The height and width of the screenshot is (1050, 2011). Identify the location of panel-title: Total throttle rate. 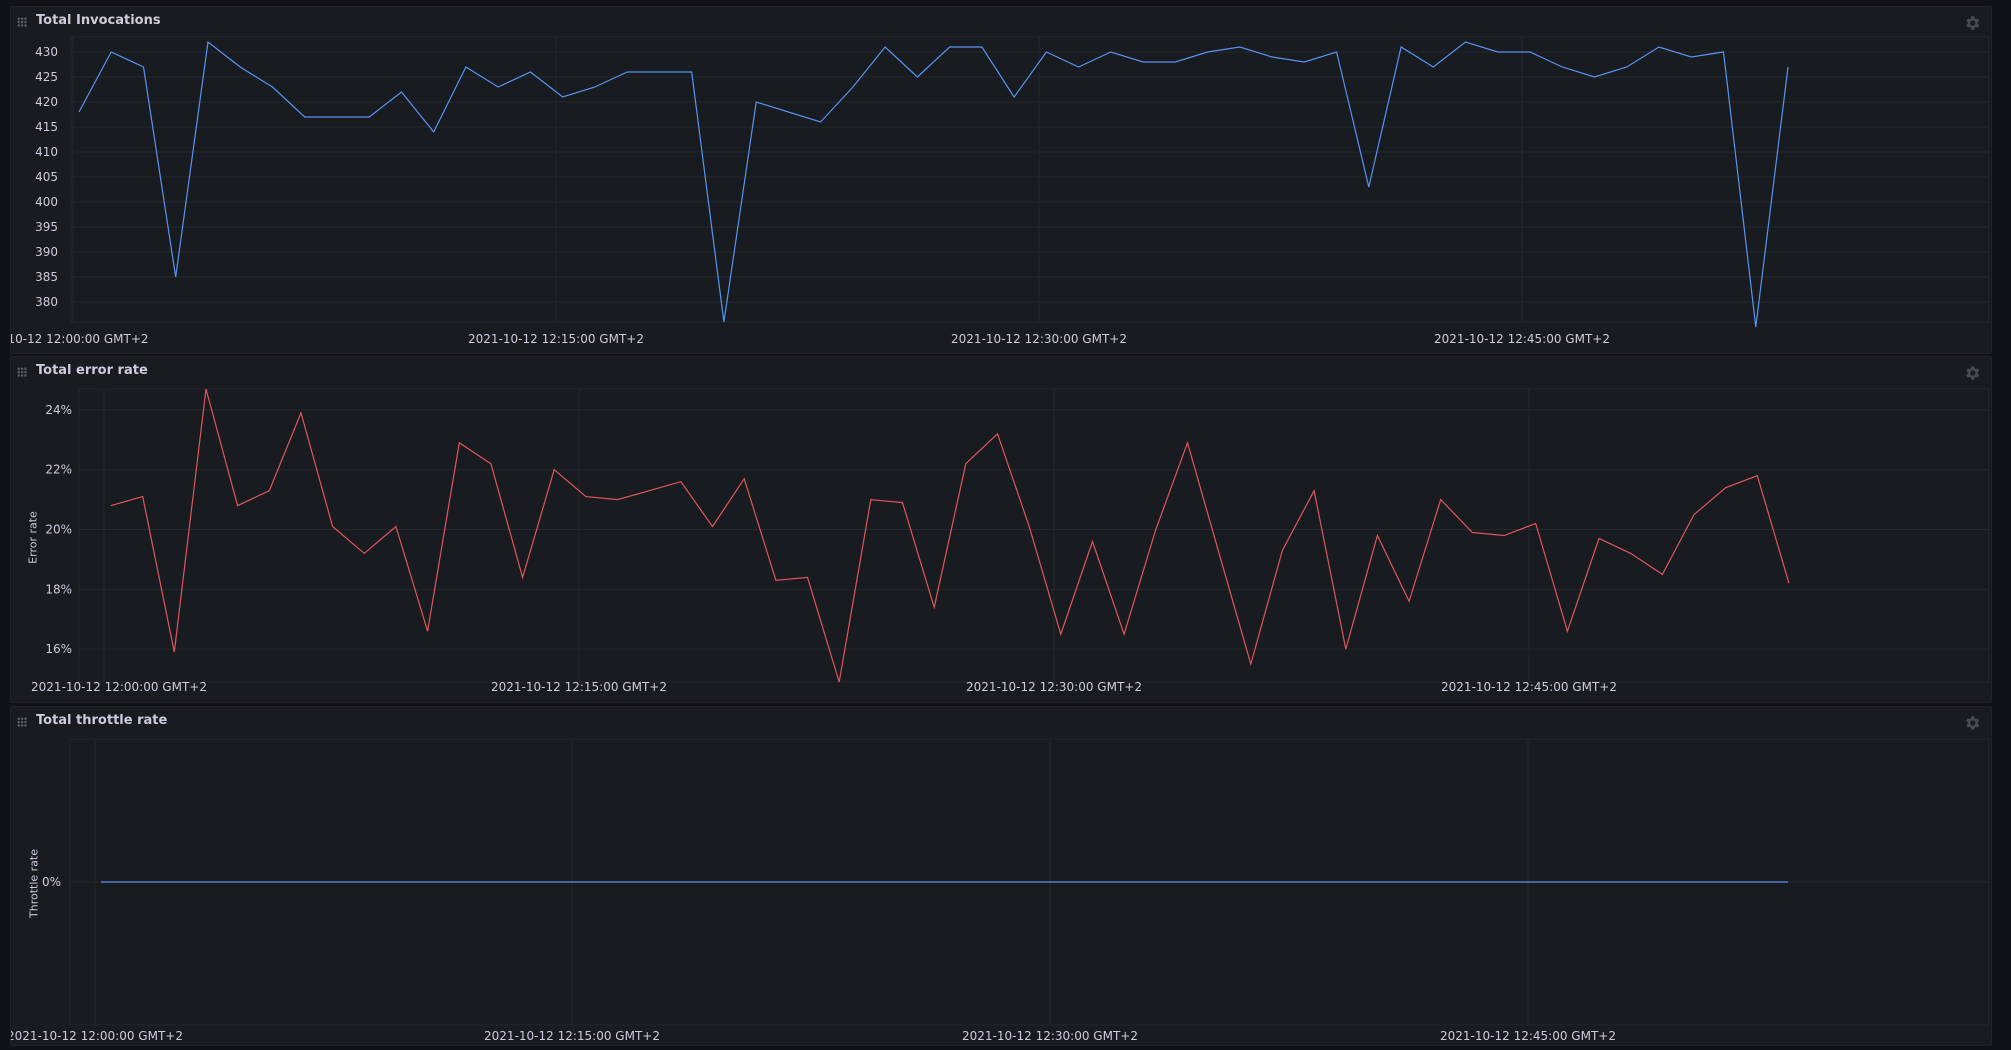
(102, 720).